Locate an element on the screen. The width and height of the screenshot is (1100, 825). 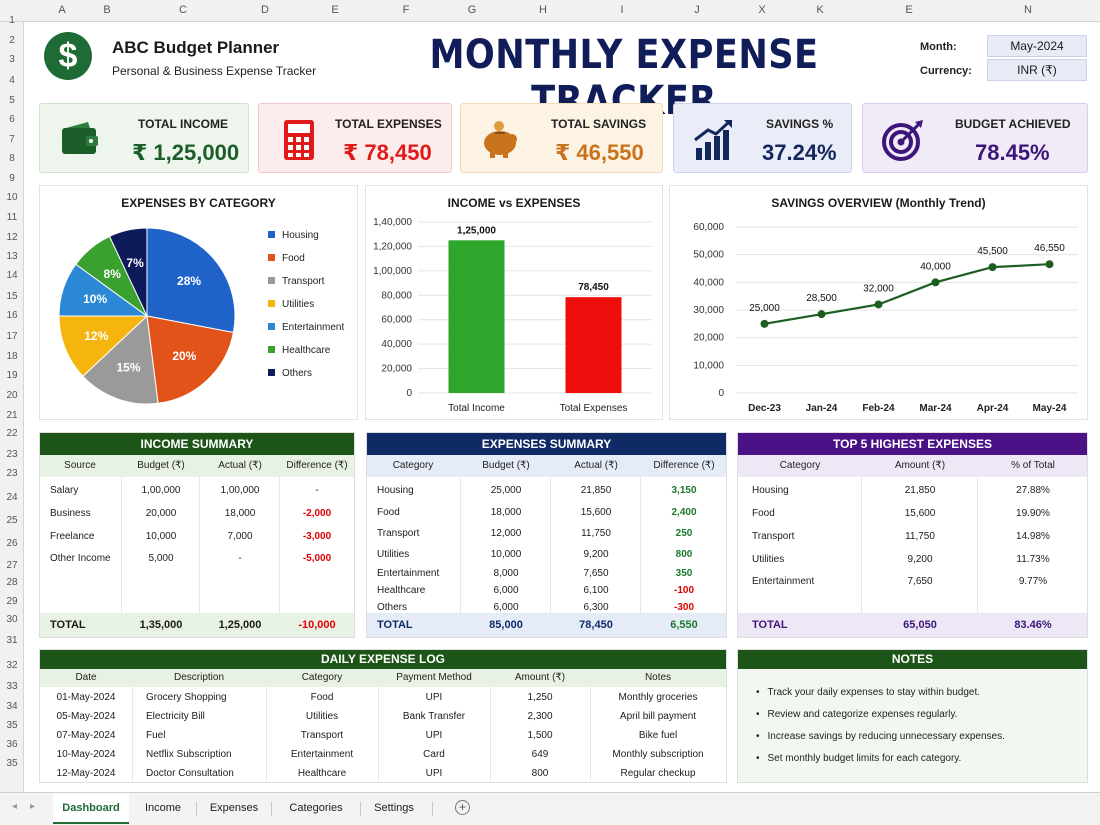
kpi-value: ₹ 46,550 is located at coordinates (599, 152).